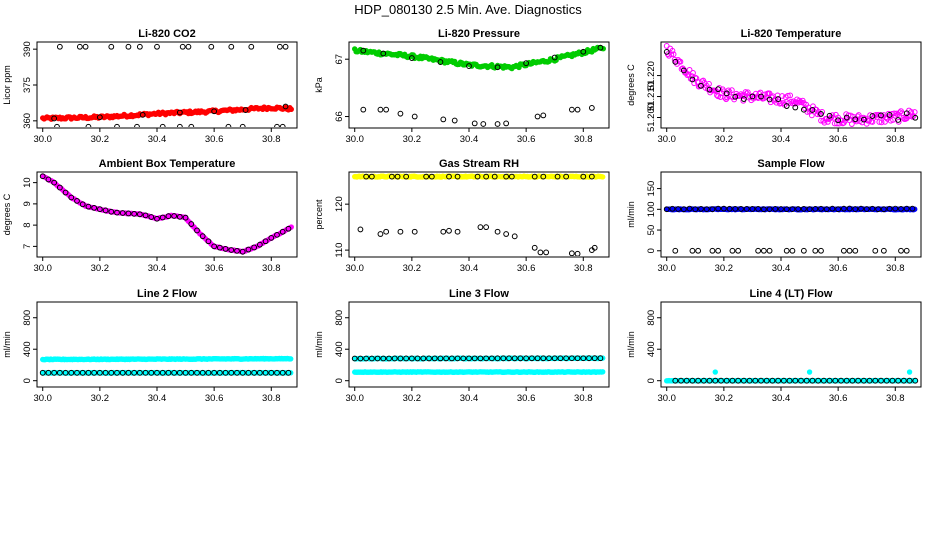  Describe the element at coordinates (469, 139) in the screenshot. I see `x-tick-label: 30.4` at that location.